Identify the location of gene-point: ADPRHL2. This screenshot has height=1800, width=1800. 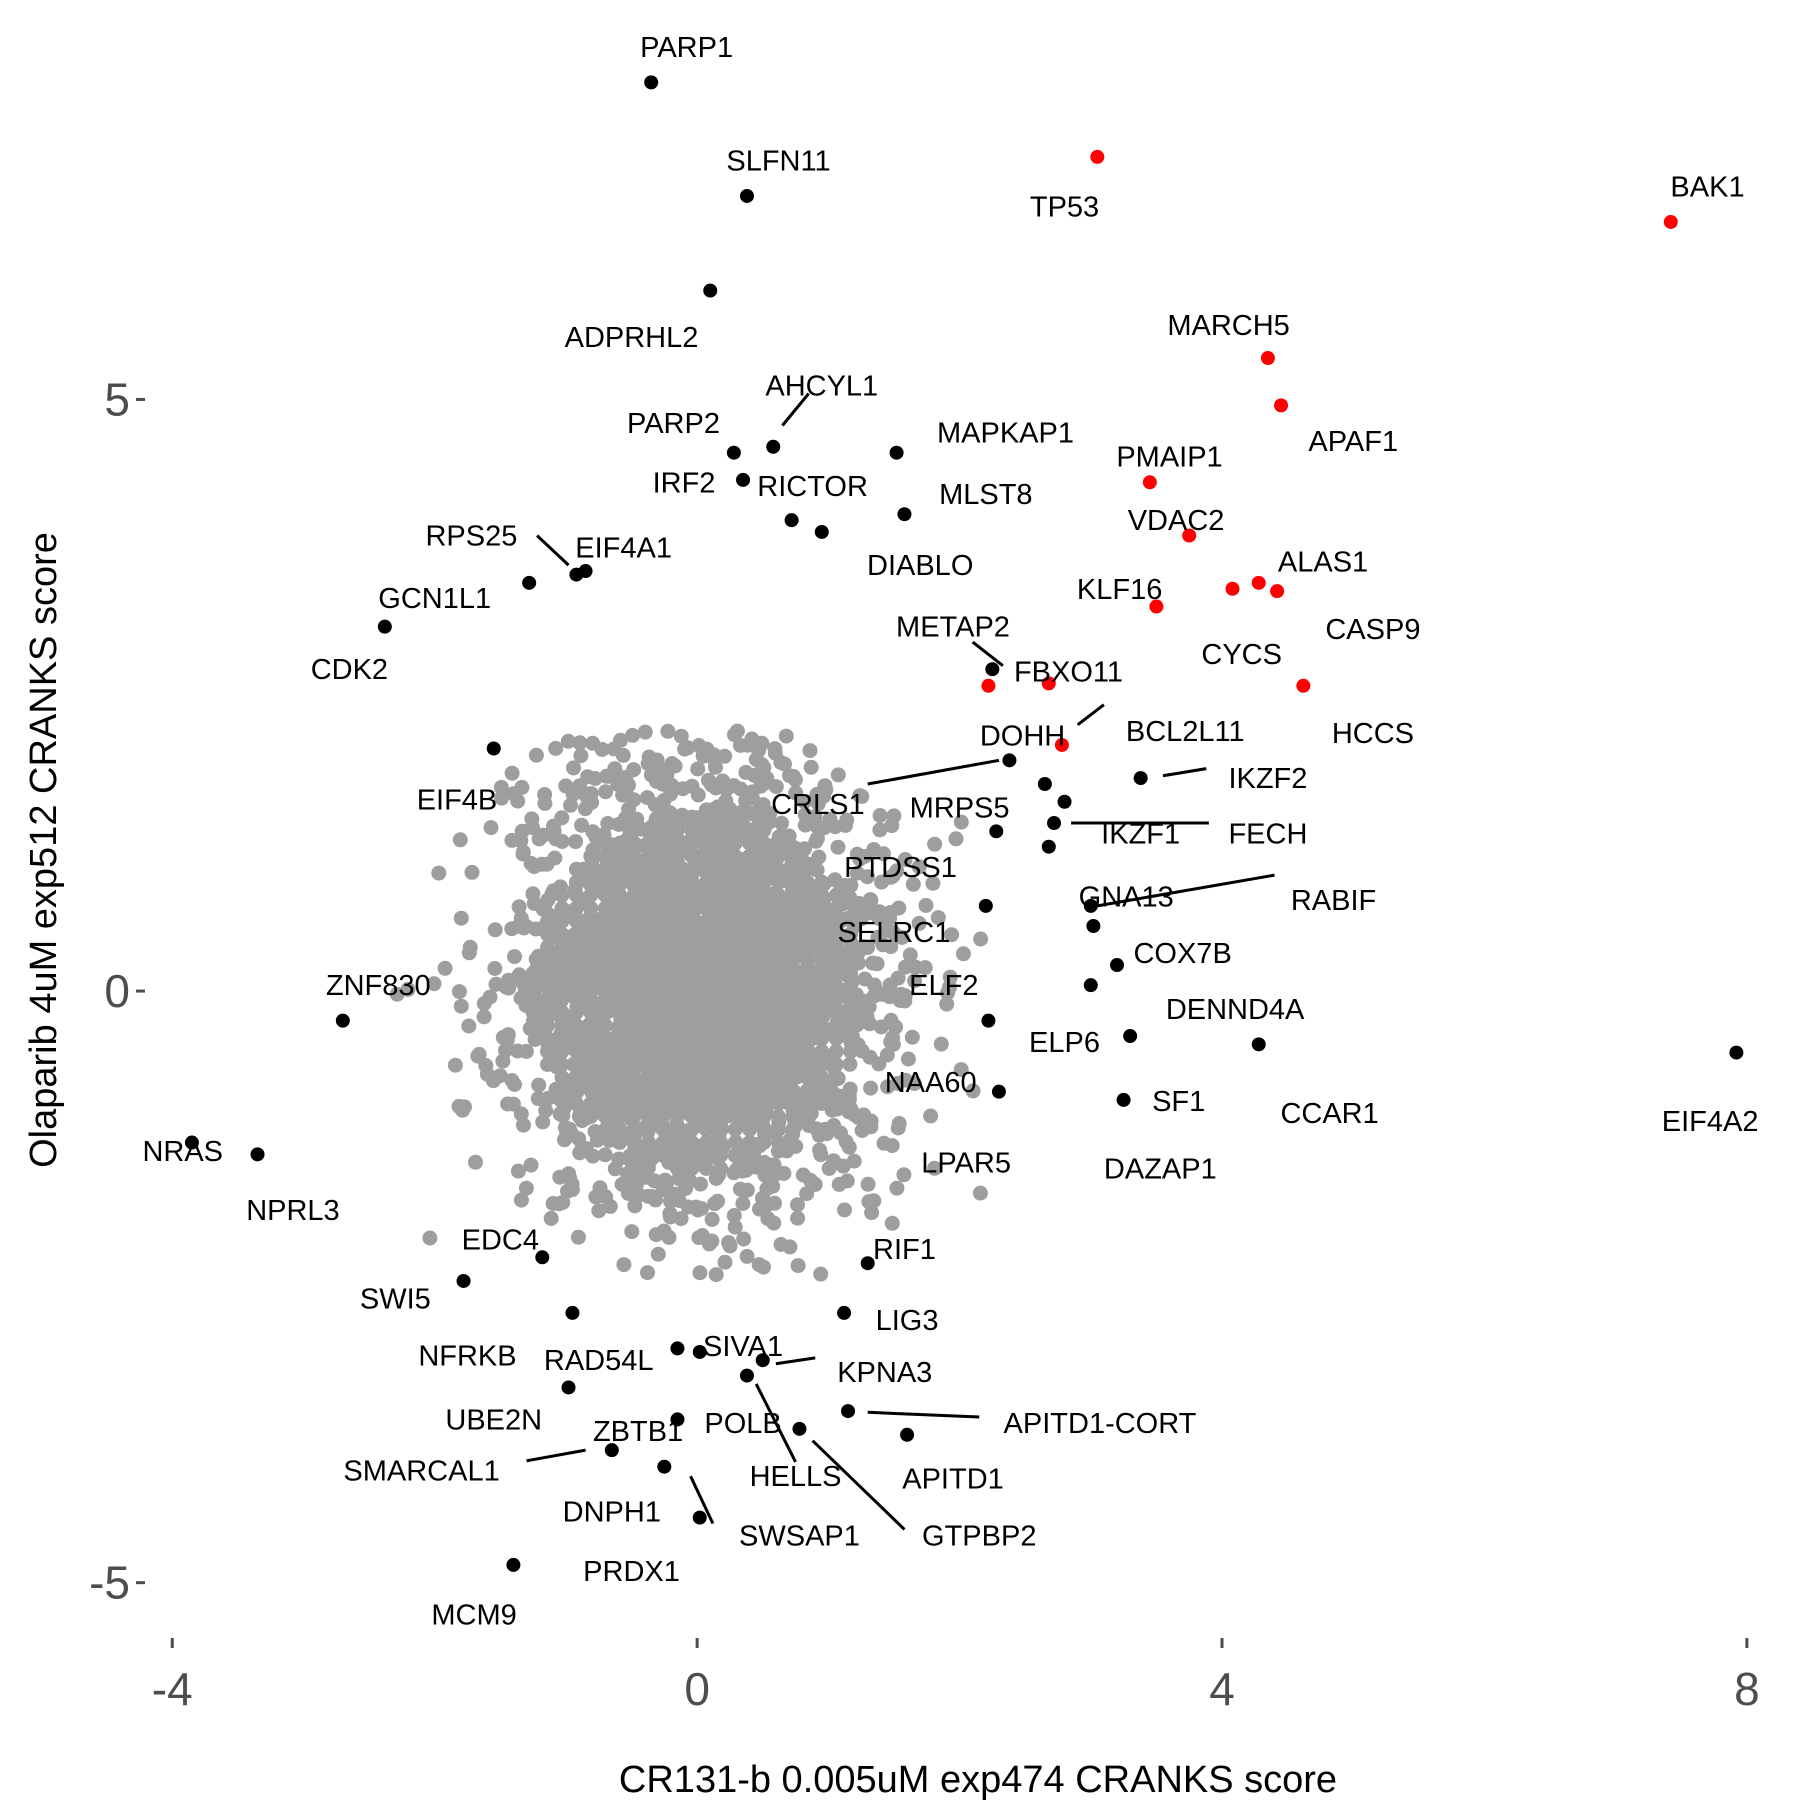
(710, 290).